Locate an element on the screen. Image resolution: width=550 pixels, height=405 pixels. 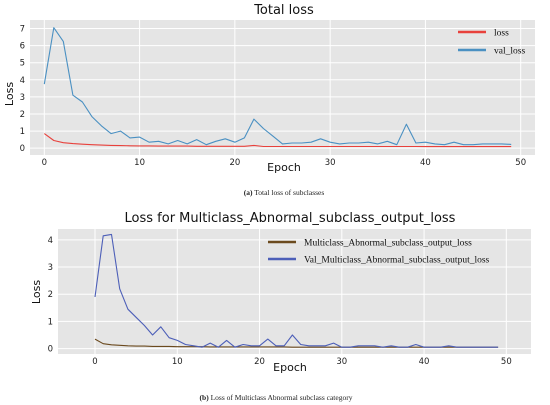
chart-b-y-axis-label: Loss is located at coordinates (36, 292).